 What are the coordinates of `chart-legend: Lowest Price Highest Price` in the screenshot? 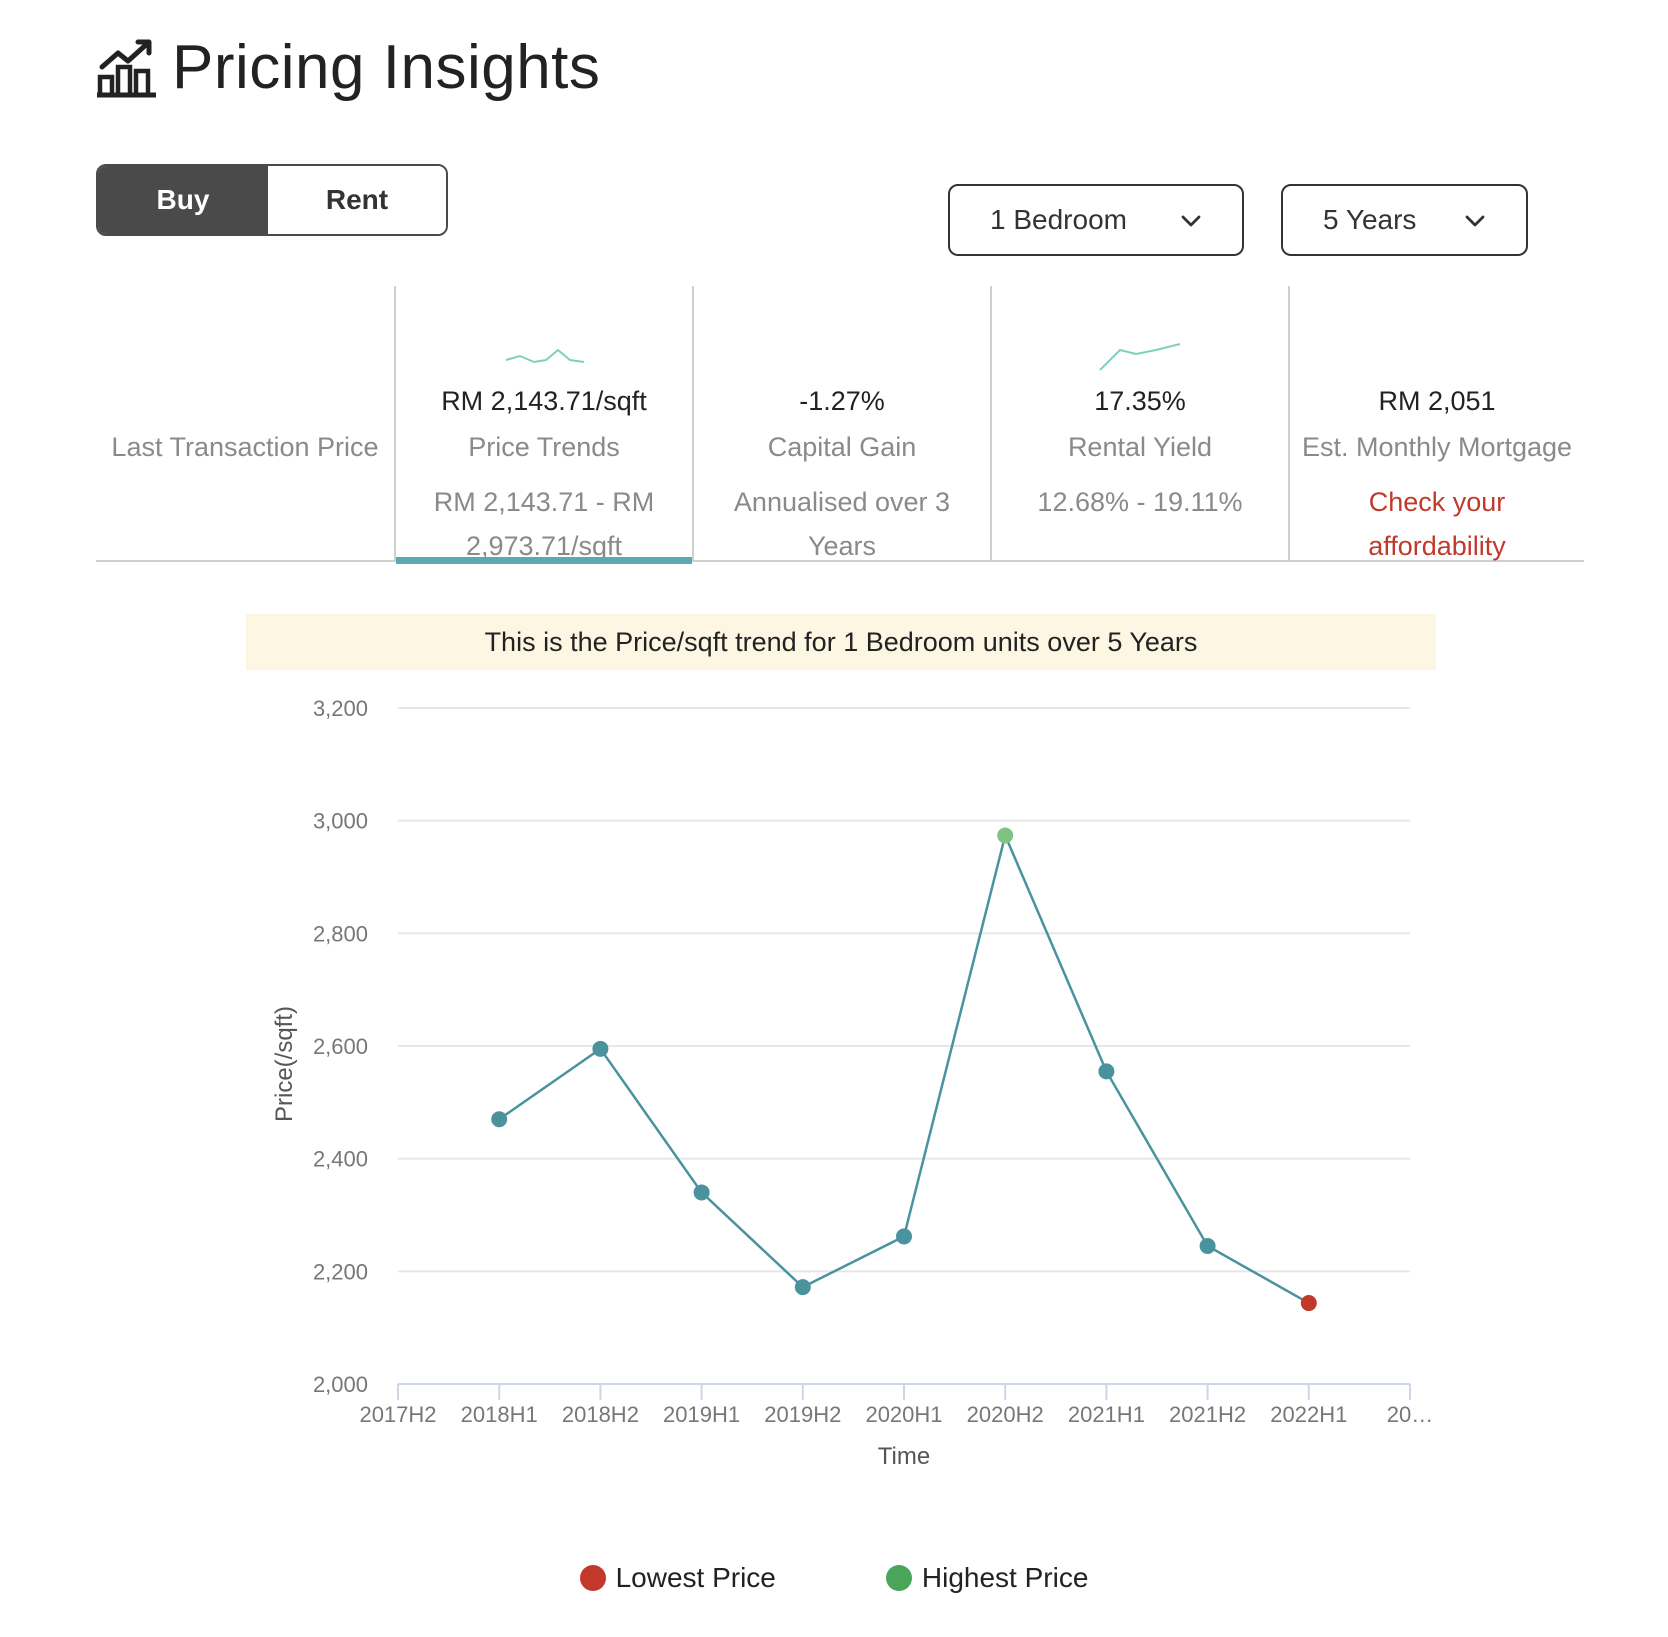 It's located at (834, 1578).